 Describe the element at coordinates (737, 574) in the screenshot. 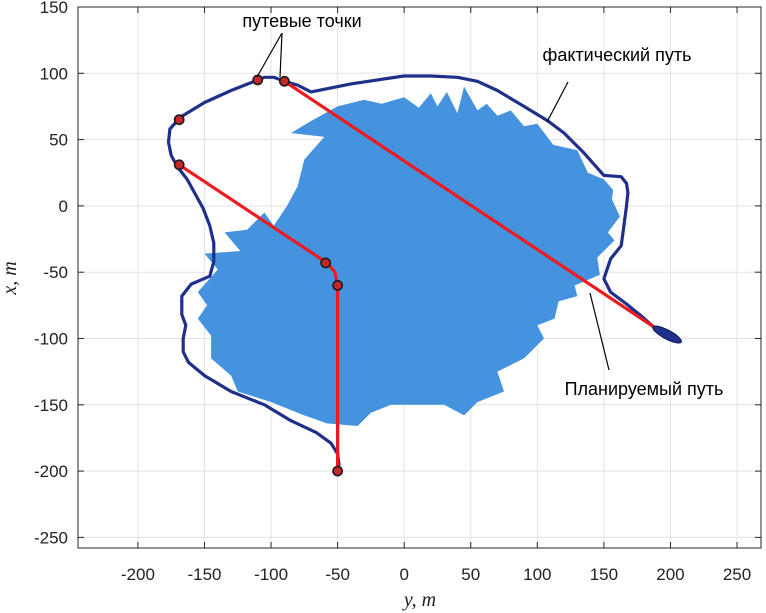

I see `x-tick-label: 250` at that location.